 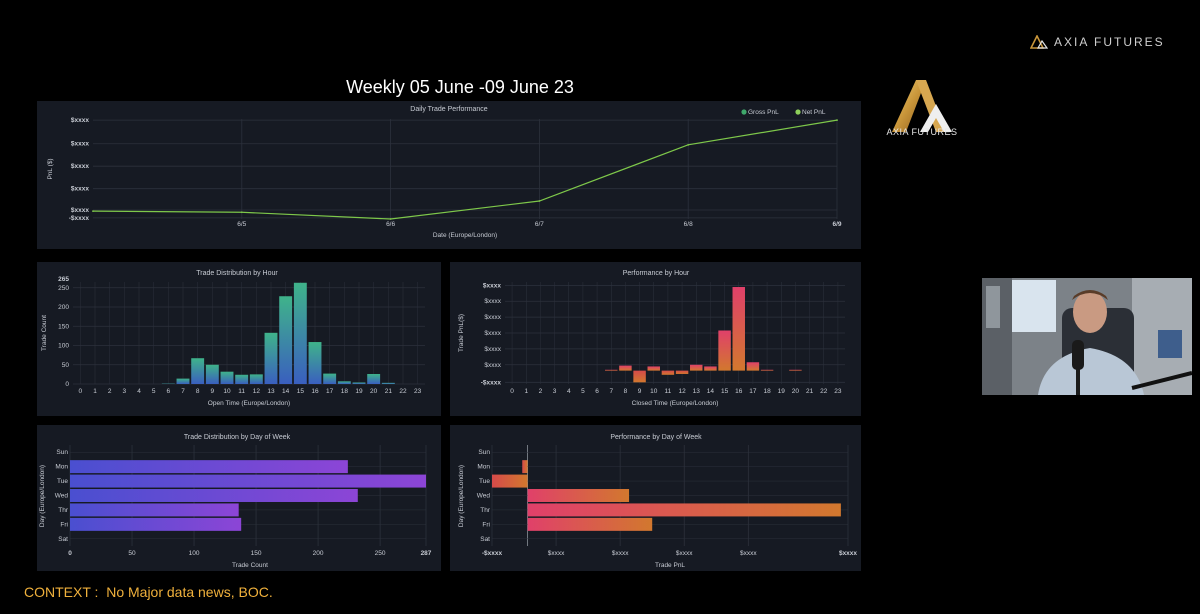 What do you see at coordinates (583, 391) in the screenshot?
I see `x-tick-label: 5` at bounding box center [583, 391].